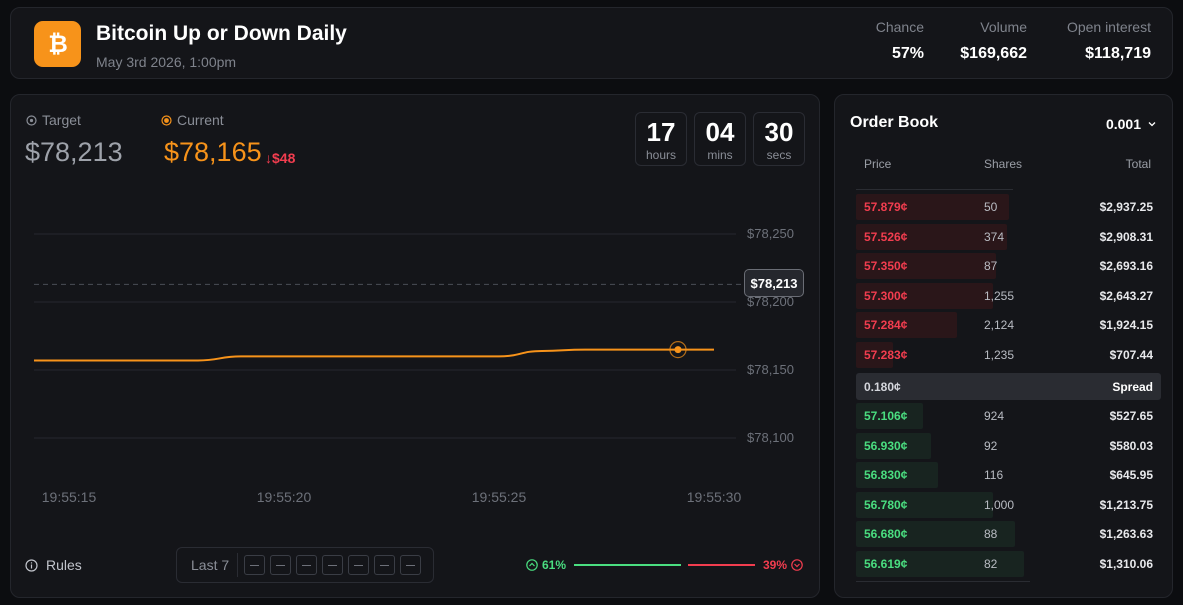  I want to click on ask-price: 57.284¢, so click(886, 325).